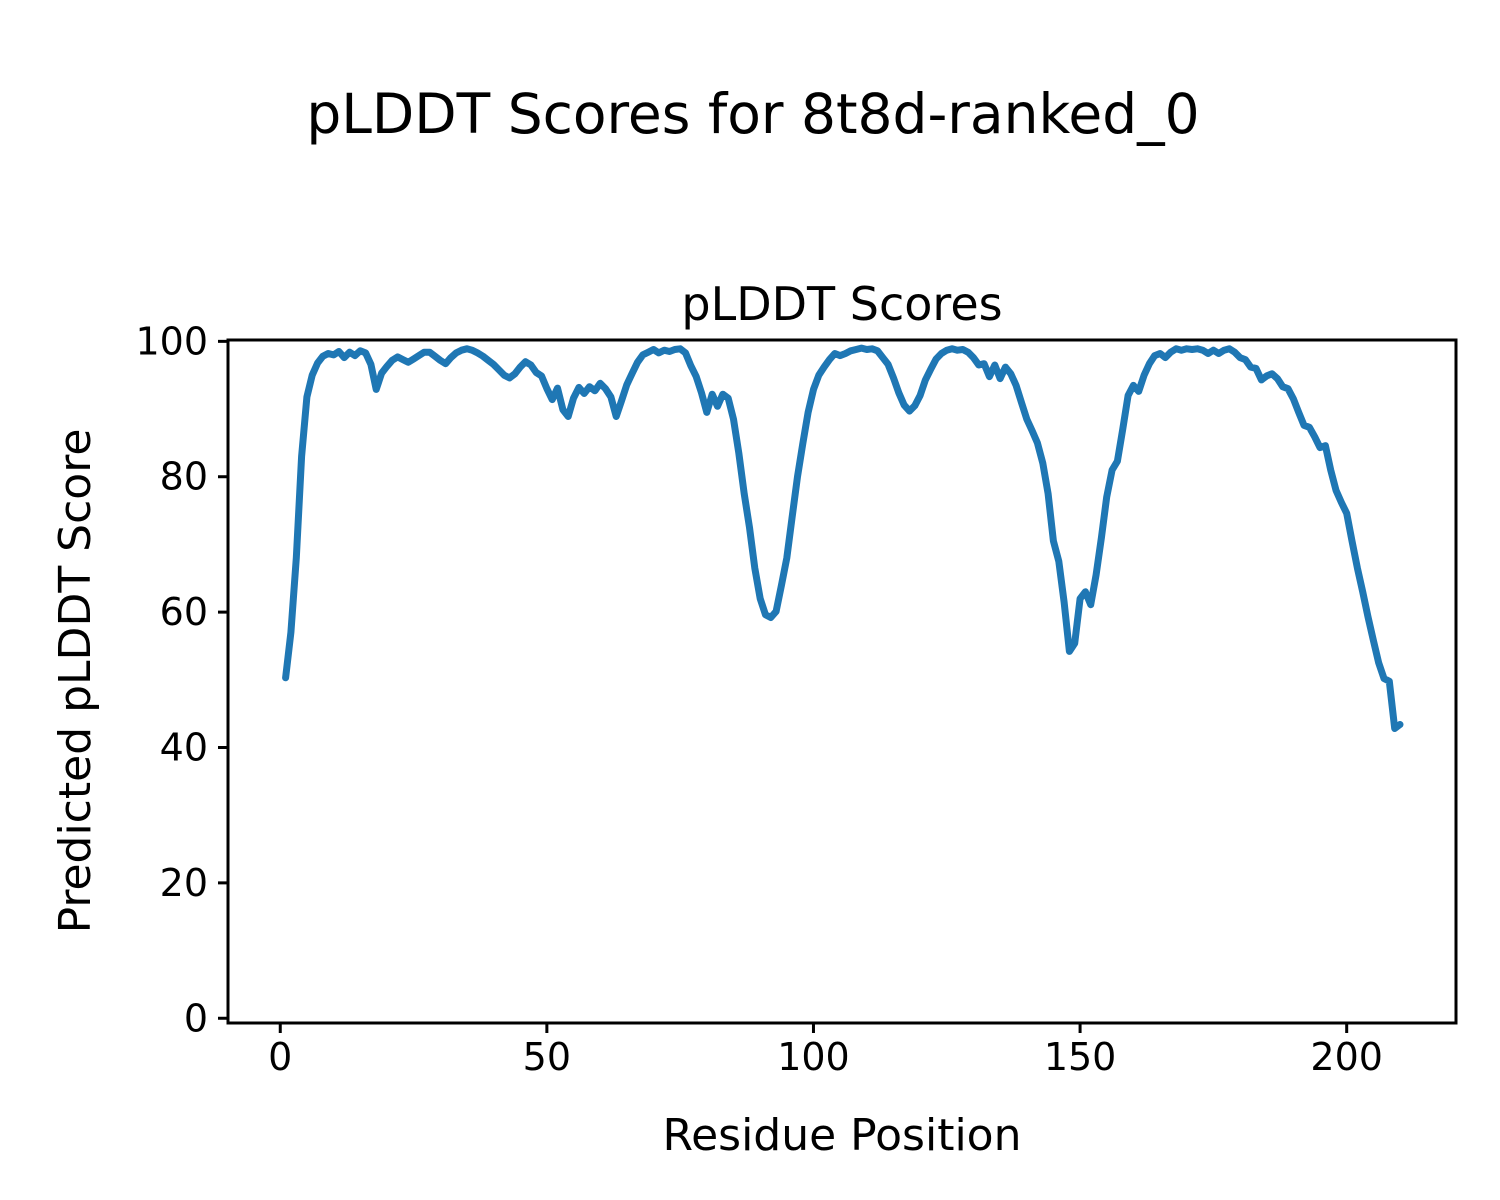 Image resolution: width=1500 pixels, height=1200 pixels. I want to click on x-axis-label: Residue Position, so click(841, 1135).